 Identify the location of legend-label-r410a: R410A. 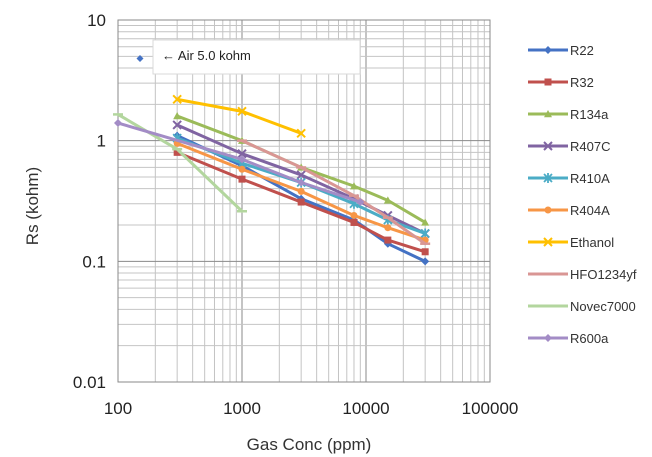
(590, 178).